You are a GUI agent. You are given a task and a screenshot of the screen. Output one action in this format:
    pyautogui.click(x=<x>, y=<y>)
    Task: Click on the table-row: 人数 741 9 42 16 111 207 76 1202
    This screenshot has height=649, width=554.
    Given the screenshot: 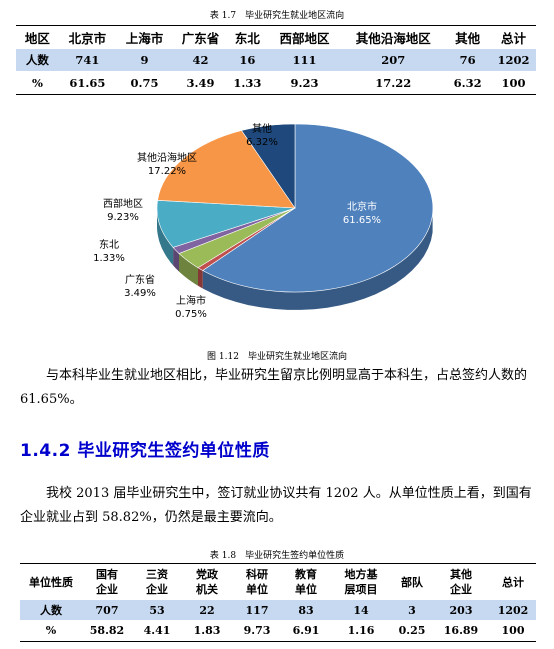 What is the action you would take?
    pyautogui.click(x=276, y=60)
    